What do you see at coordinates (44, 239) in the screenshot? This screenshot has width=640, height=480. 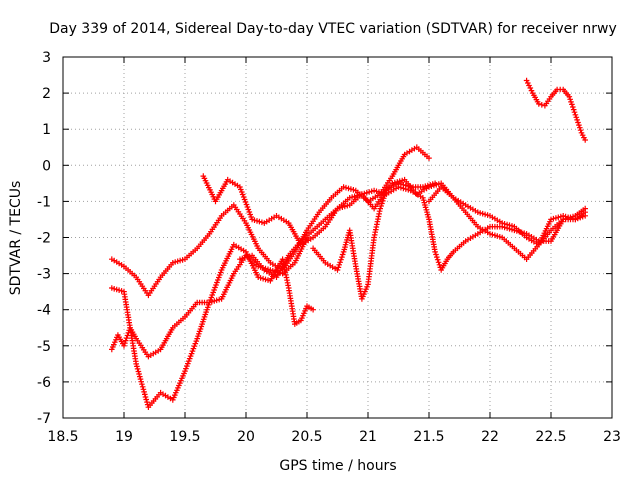 I see `y-tick-label: -2` at bounding box center [44, 239].